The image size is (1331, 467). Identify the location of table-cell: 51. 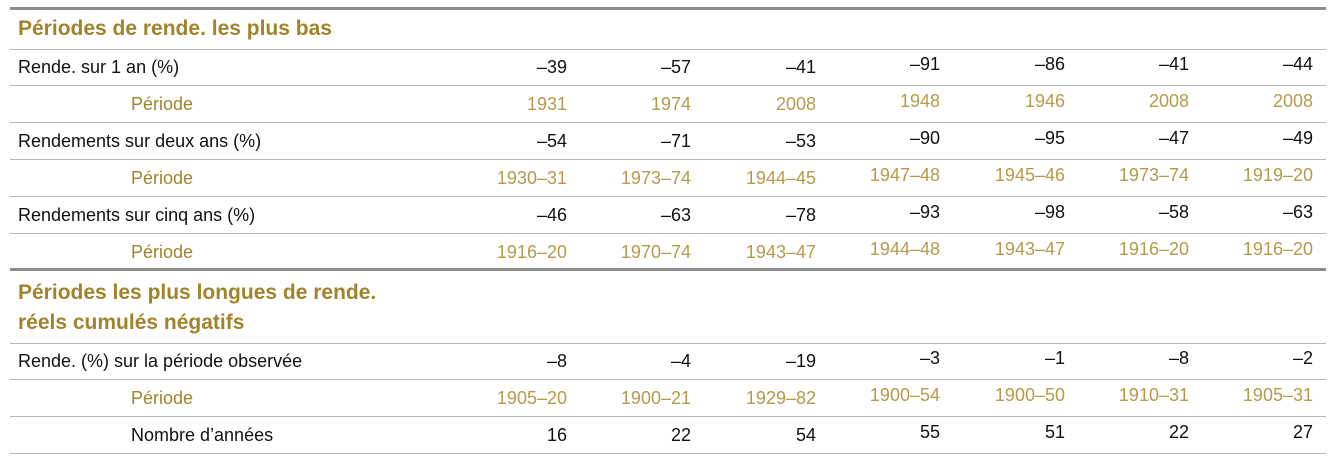
(1054, 432).